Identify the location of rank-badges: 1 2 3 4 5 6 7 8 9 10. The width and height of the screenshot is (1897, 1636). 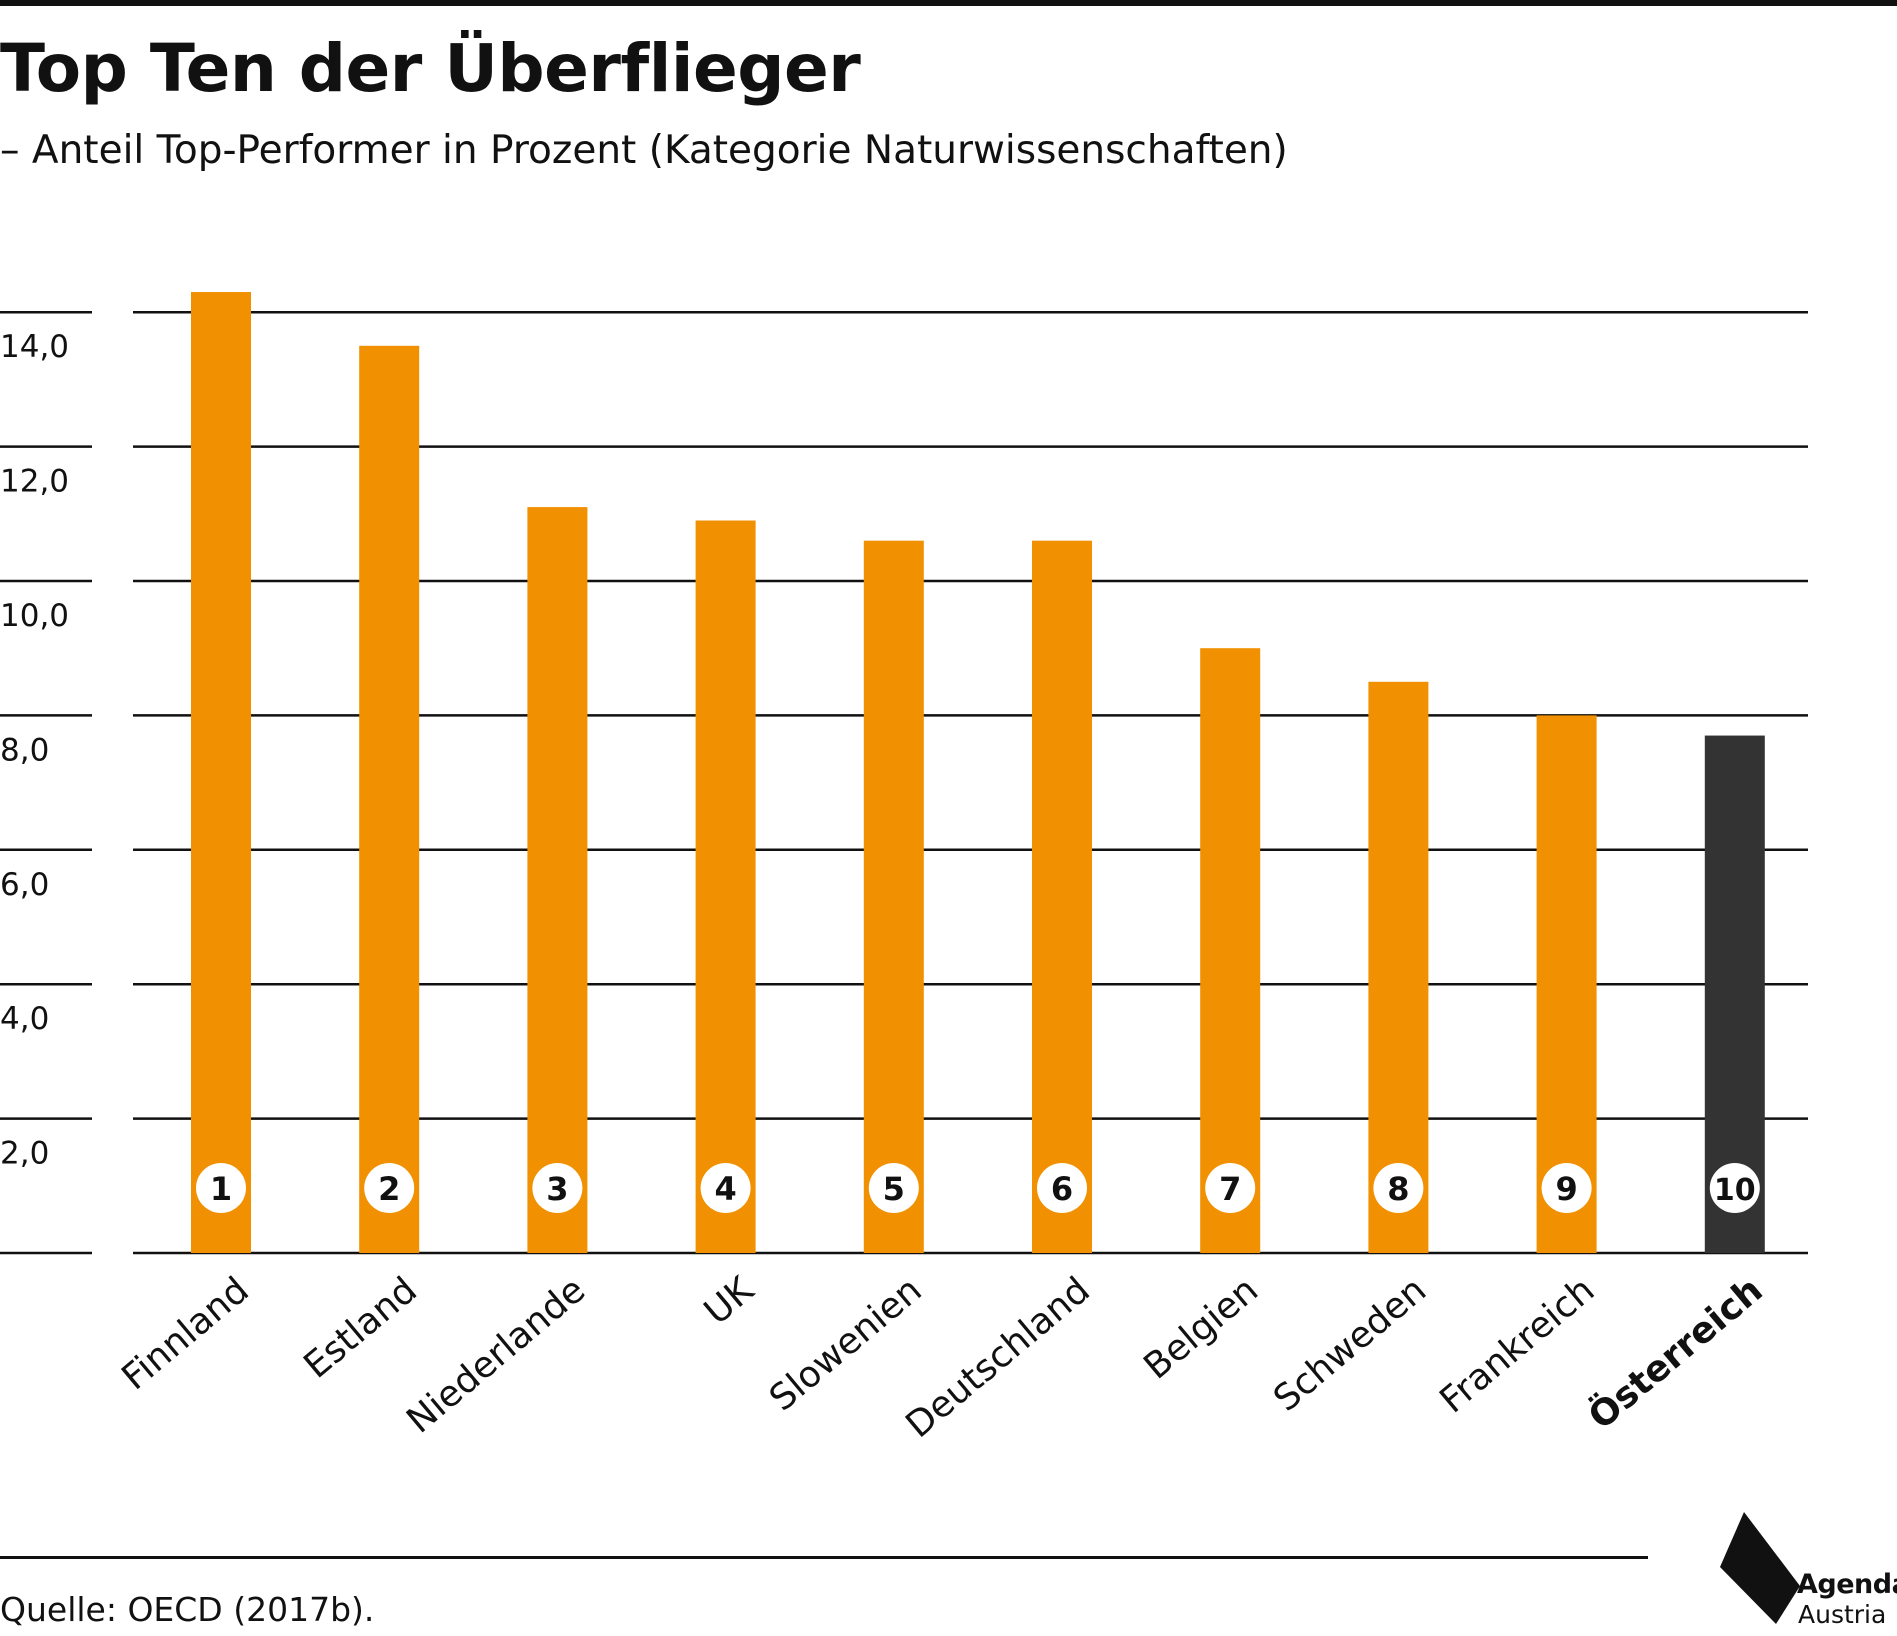
(978, 1188).